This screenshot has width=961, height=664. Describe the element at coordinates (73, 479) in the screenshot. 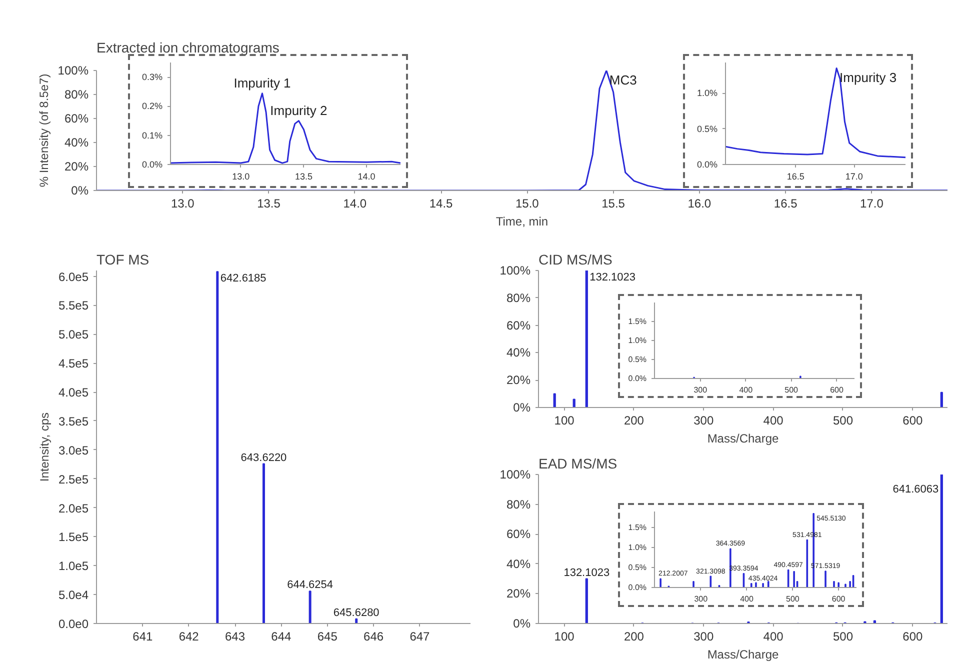

I see `y-tick-label: 2.5e5` at that location.